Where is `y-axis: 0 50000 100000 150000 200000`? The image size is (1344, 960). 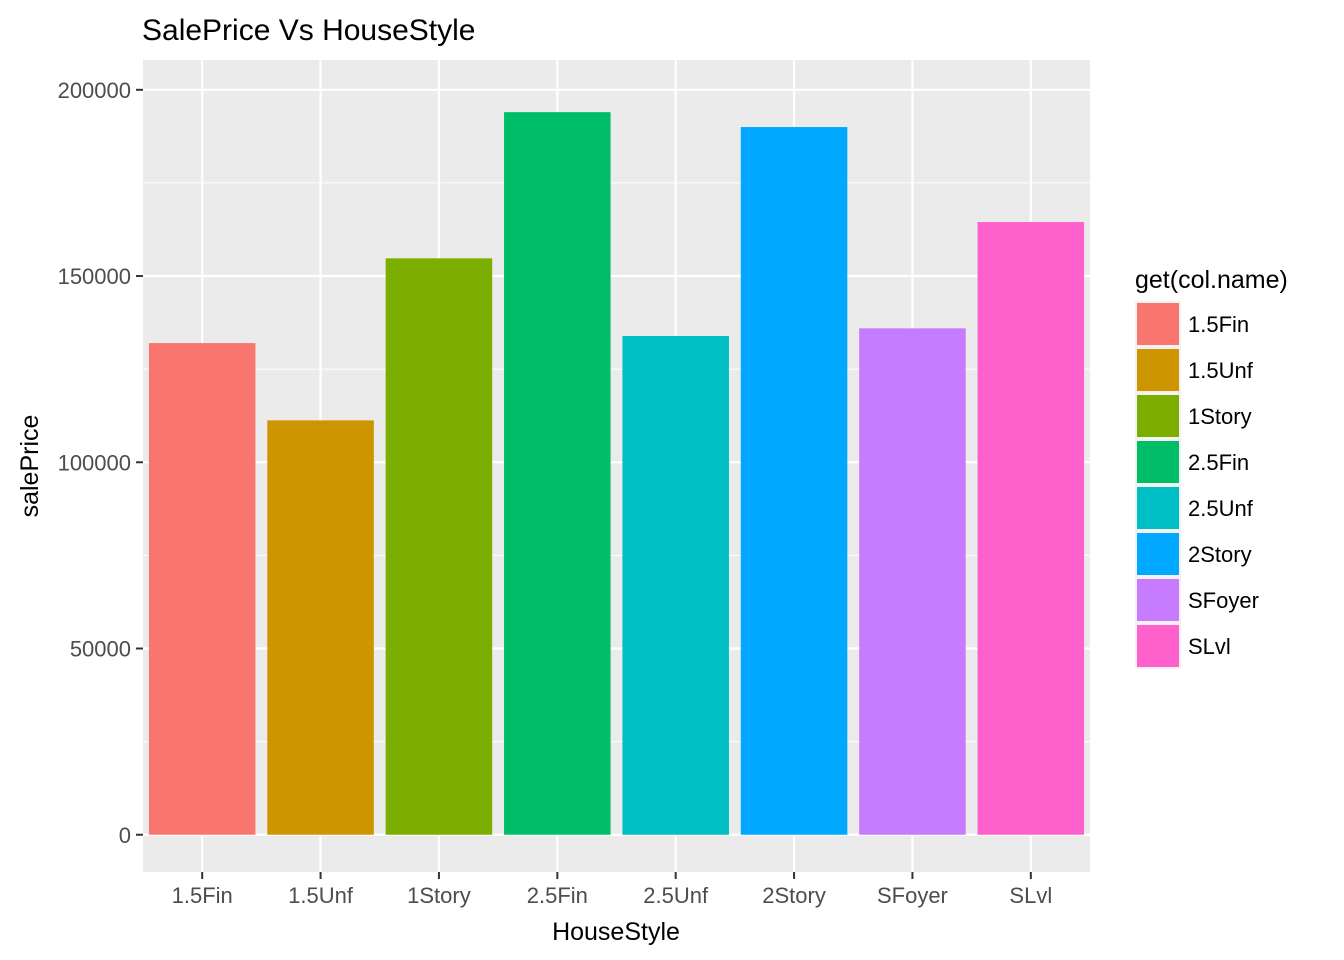 y-axis: 0 50000 100000 150000 200000 is located at coordinates (100, 463).